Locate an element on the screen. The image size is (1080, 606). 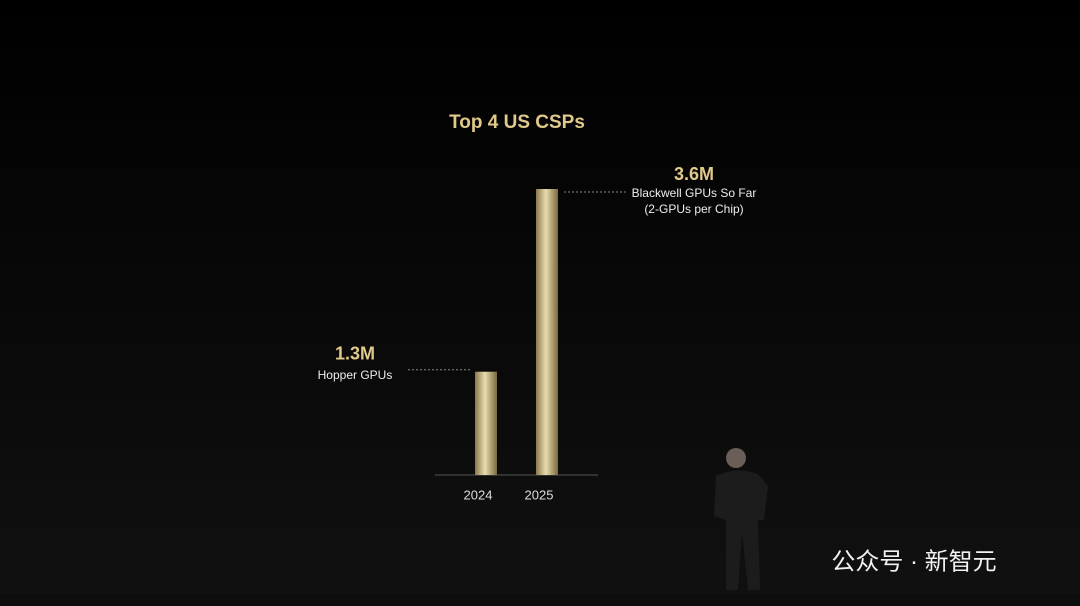
value-label: 1.3M is located at coordinates (355, 353).